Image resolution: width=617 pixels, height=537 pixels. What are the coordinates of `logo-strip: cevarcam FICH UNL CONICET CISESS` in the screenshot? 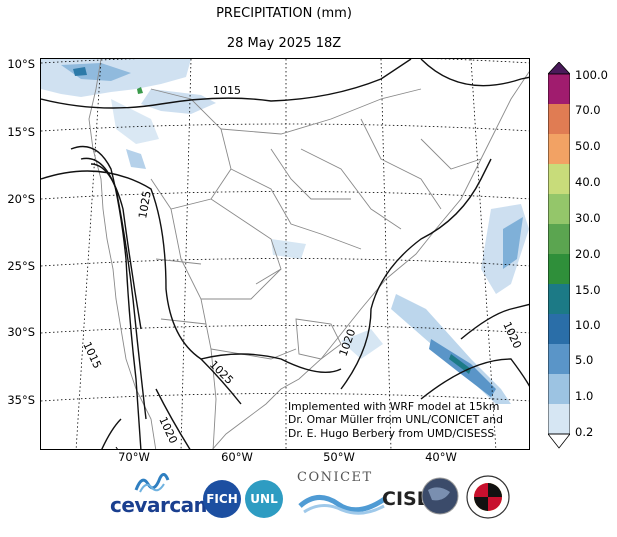 It's located at (310, 500).